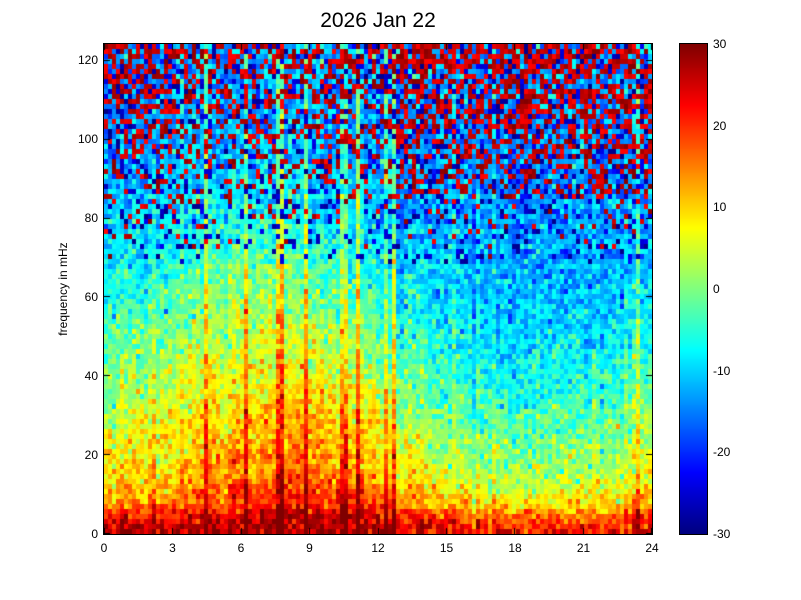 The height and width of the screenshot is (600, 801). What do you see at coordinates (722, 370) in the screenshot?
I see `colorbar-tick-label: -10` at bounding box center [722, 370].